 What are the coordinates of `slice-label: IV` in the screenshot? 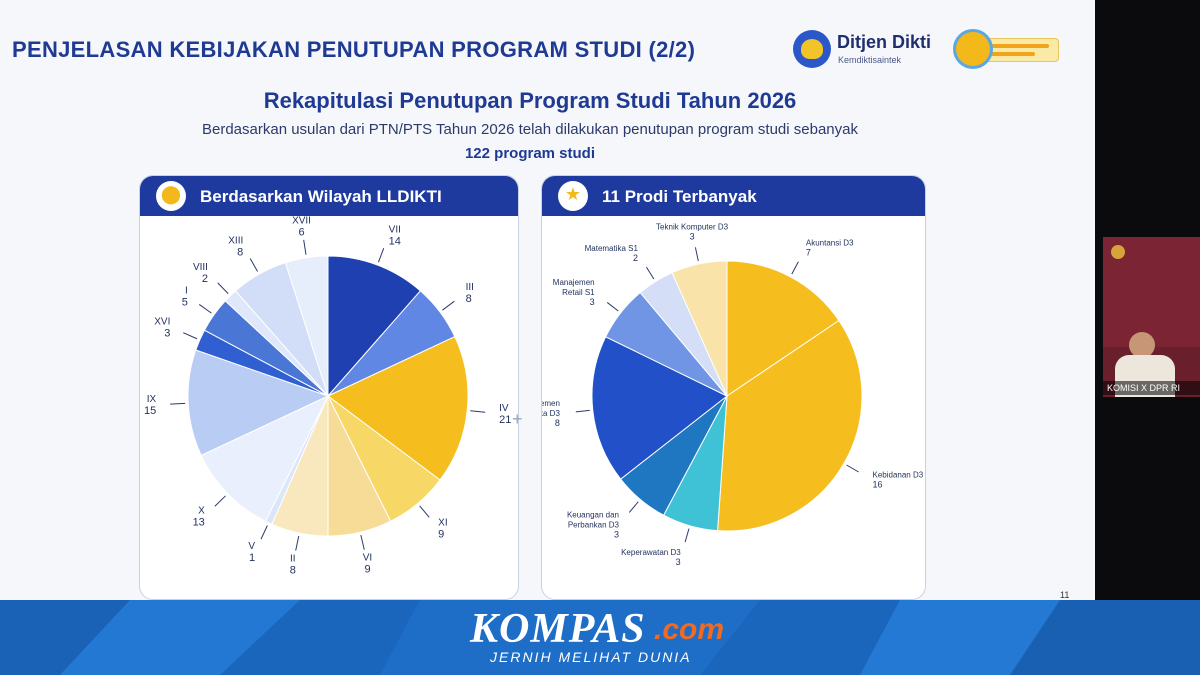 It's located at (504, 408).